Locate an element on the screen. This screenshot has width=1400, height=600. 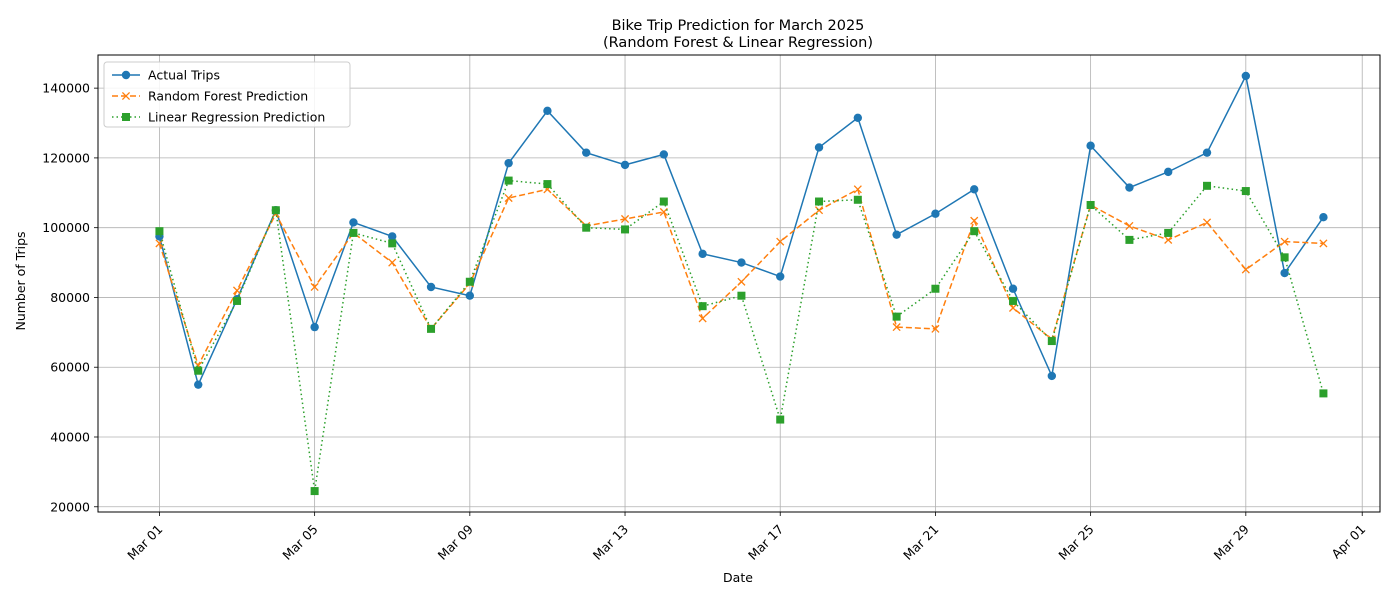
legend-entry: Actual Trips is located at coordinates (166, 75).